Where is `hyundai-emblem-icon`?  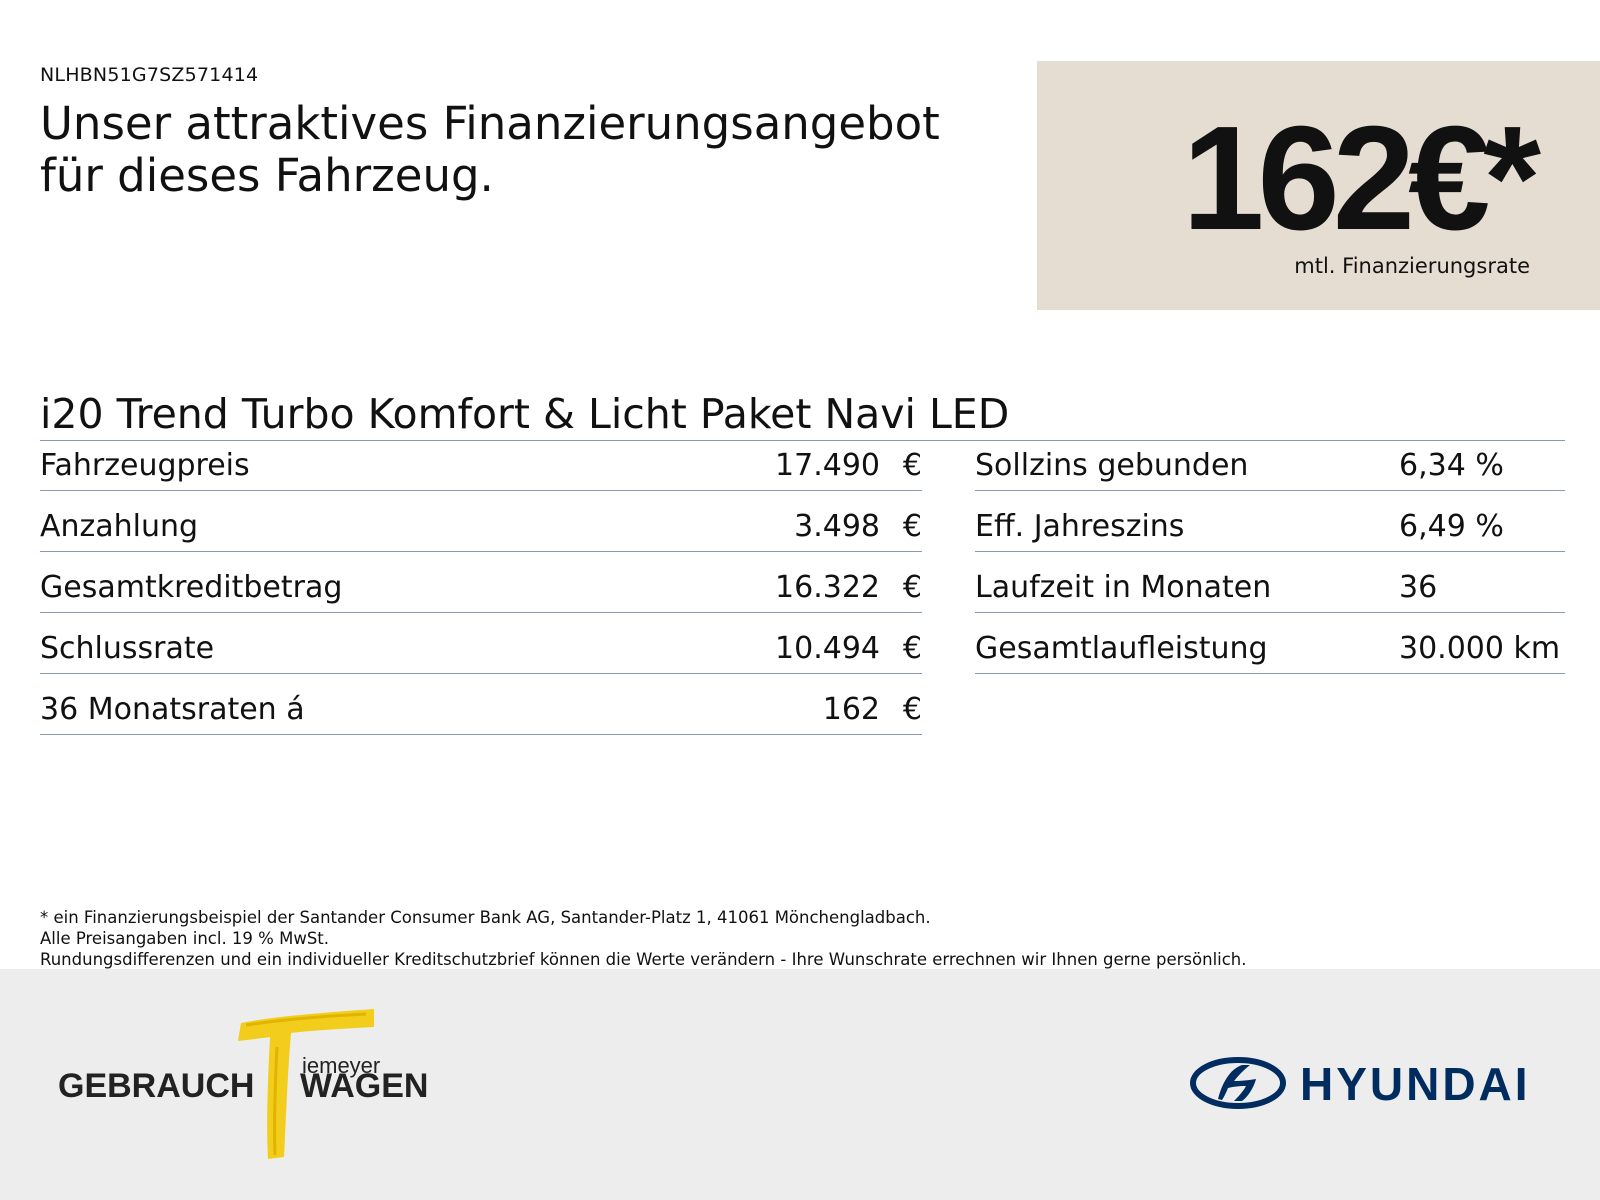
hyundai-emblem-icon is located at coordinates (1238, 1083).